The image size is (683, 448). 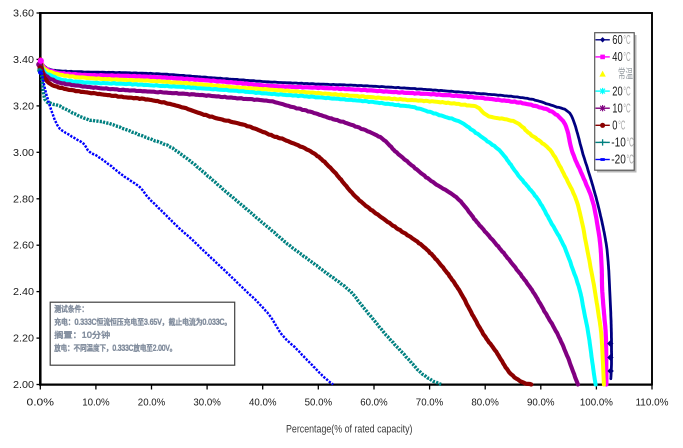 What do you see at coordinates (23, 339) in the screenshot?
I see `svg-text: 2.20` at bounding box center [23, 339].